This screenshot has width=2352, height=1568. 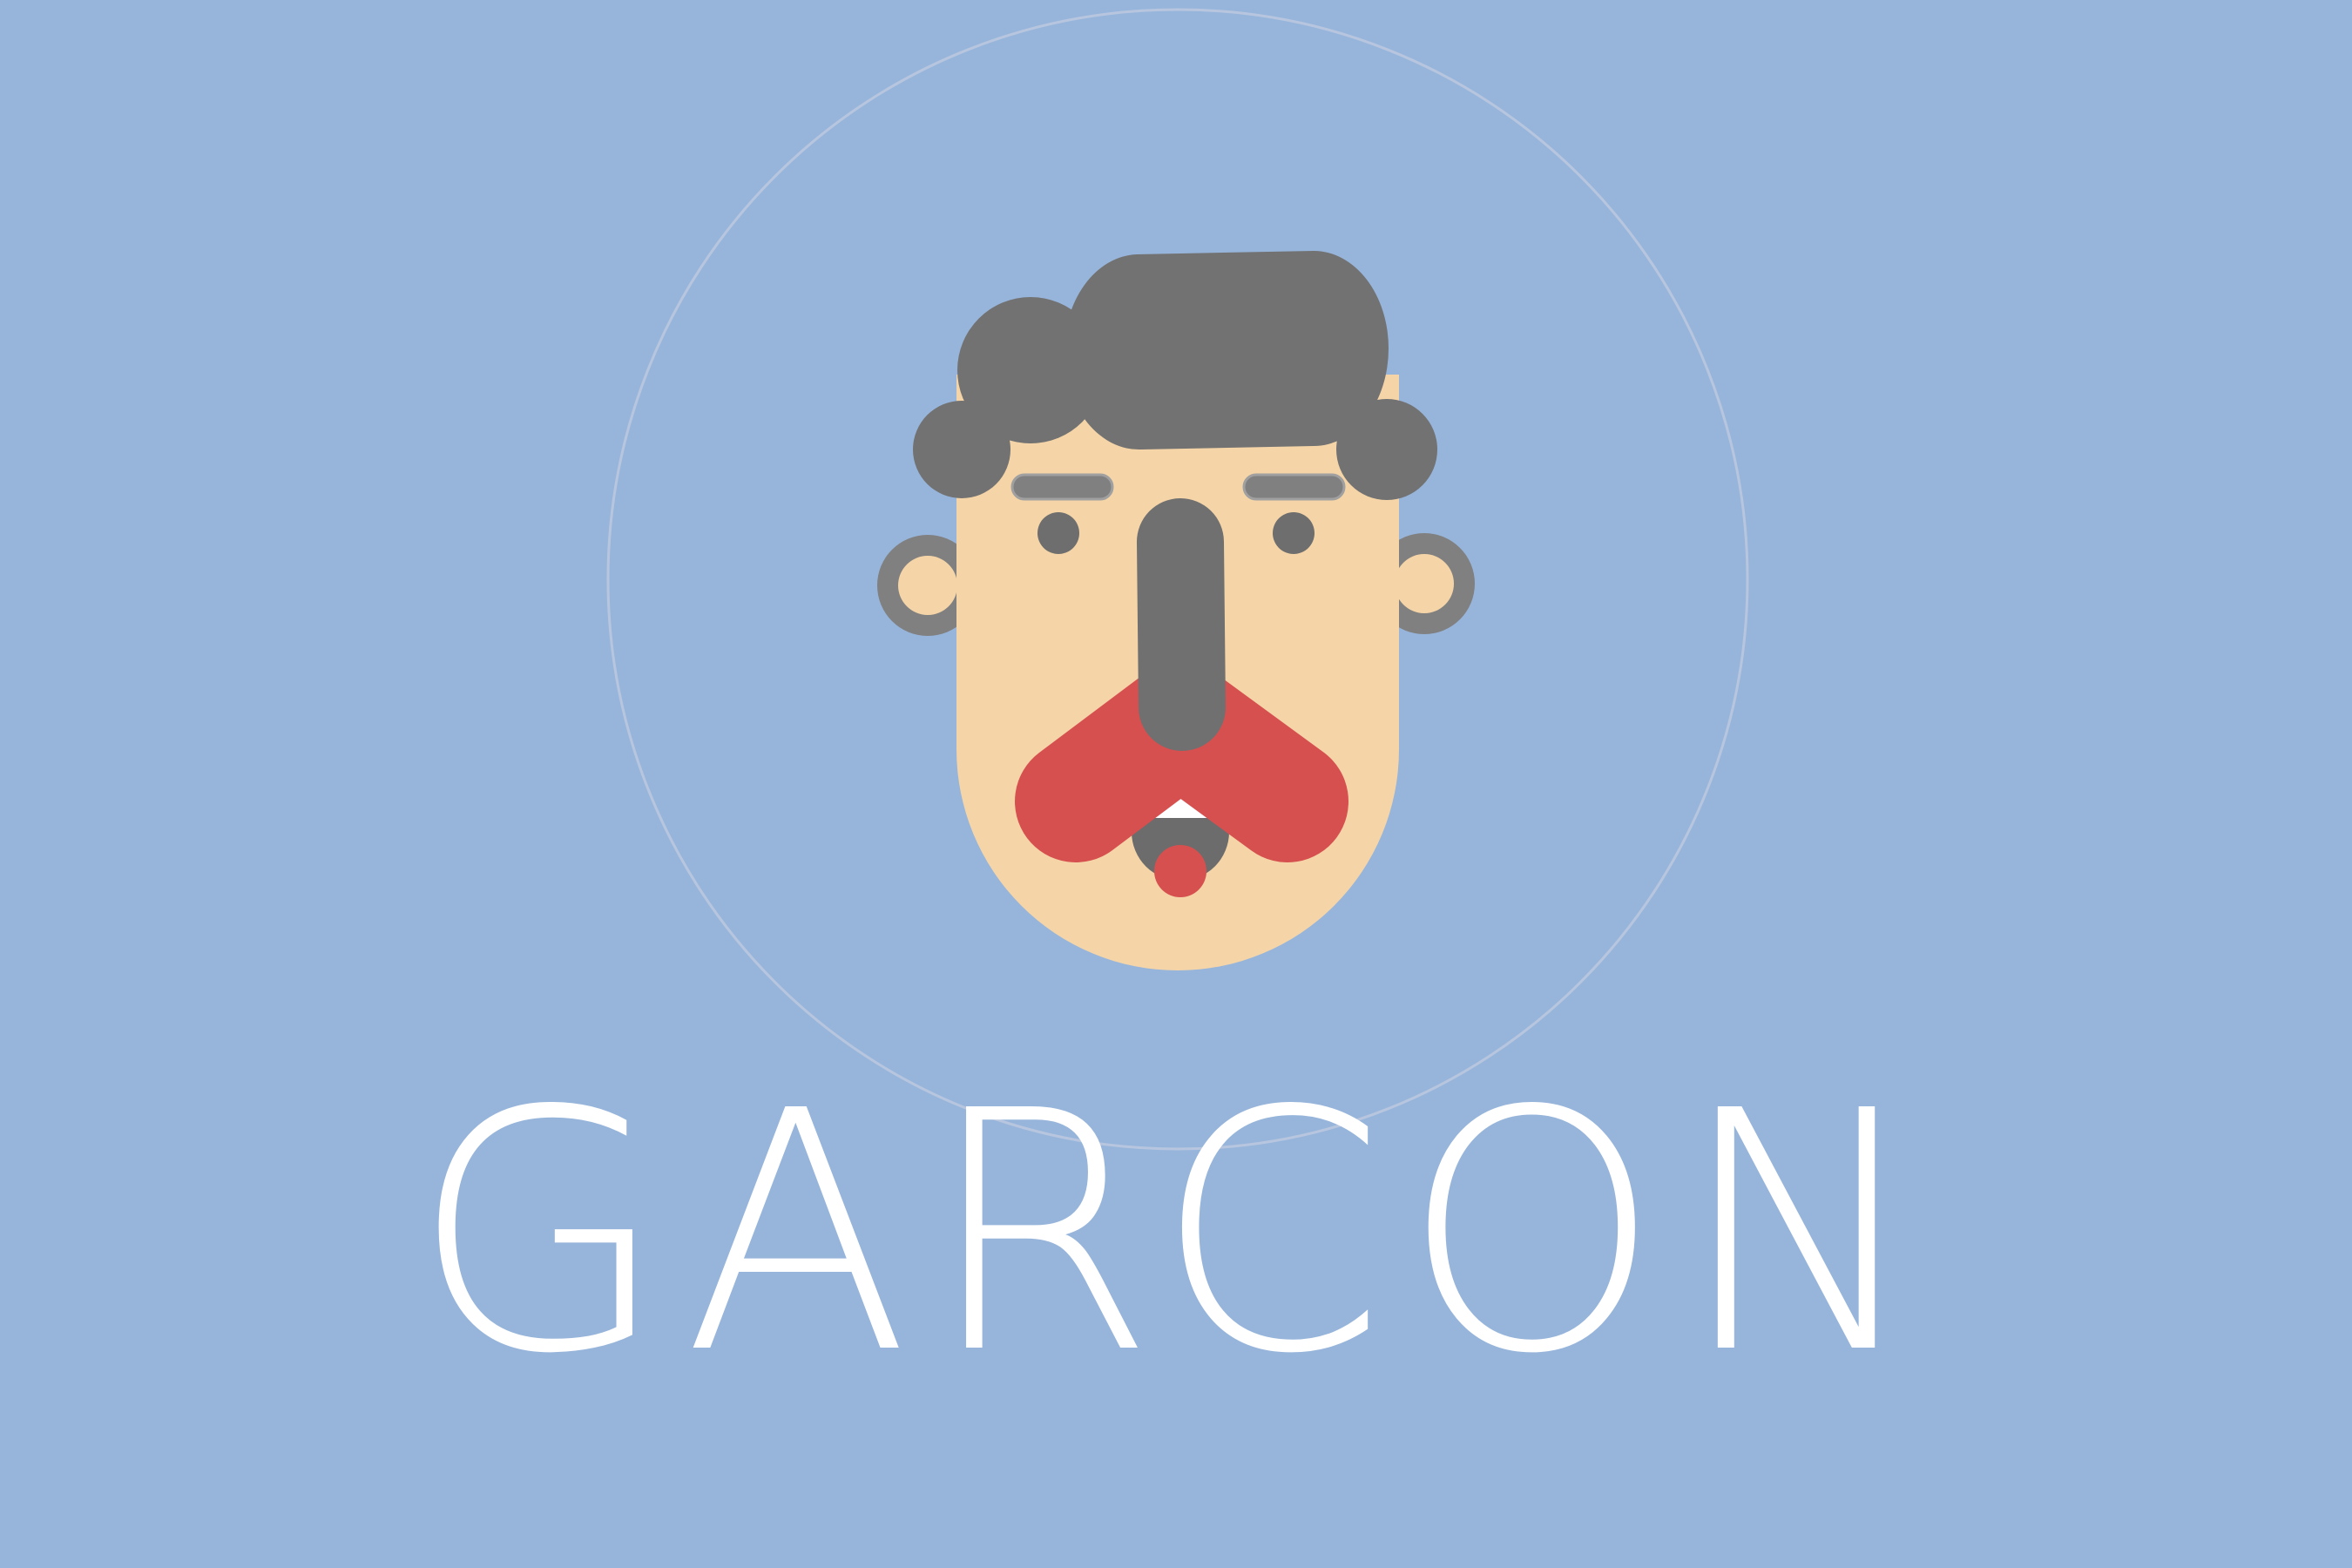 I want to click on nose, so click(x=1182, y=624).